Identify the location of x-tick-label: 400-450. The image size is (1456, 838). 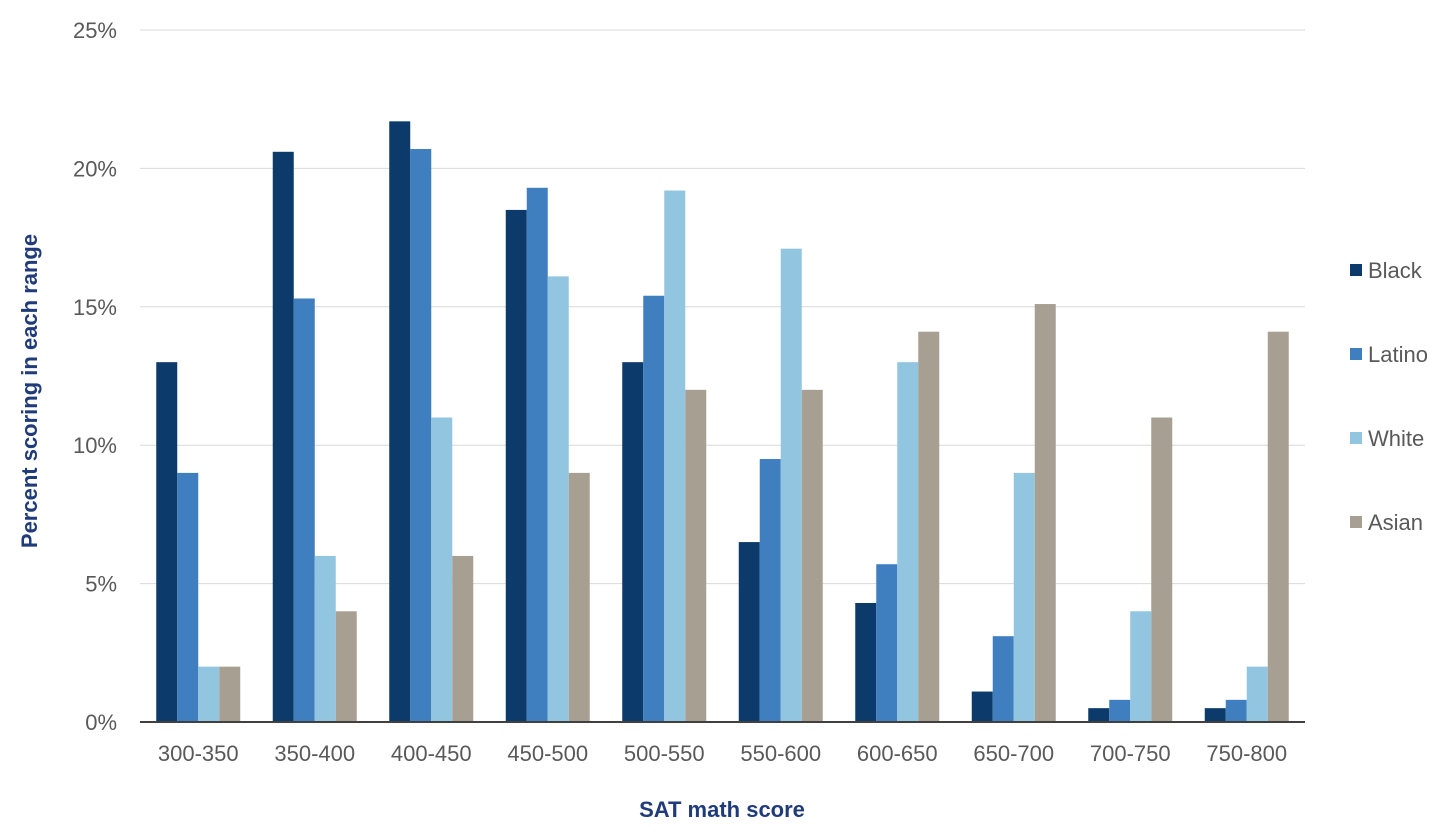
(431, 753).